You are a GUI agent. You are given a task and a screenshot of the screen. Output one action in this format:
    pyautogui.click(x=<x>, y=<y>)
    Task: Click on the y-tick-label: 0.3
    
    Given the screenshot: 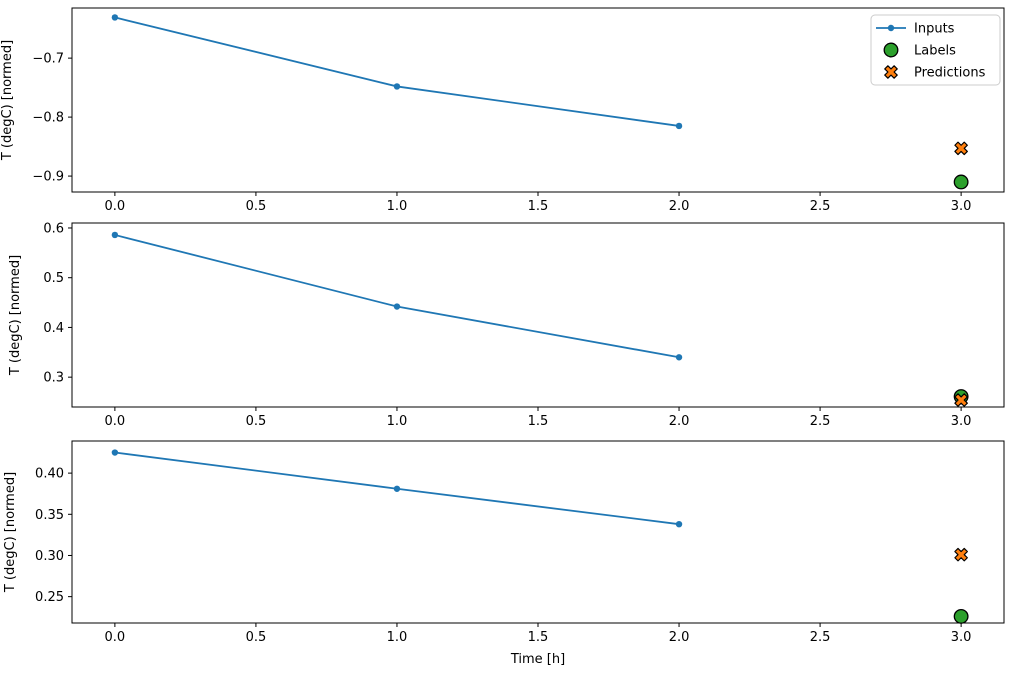 What is the action you would take?
    pyautogui.click(x=53, y=378)
    